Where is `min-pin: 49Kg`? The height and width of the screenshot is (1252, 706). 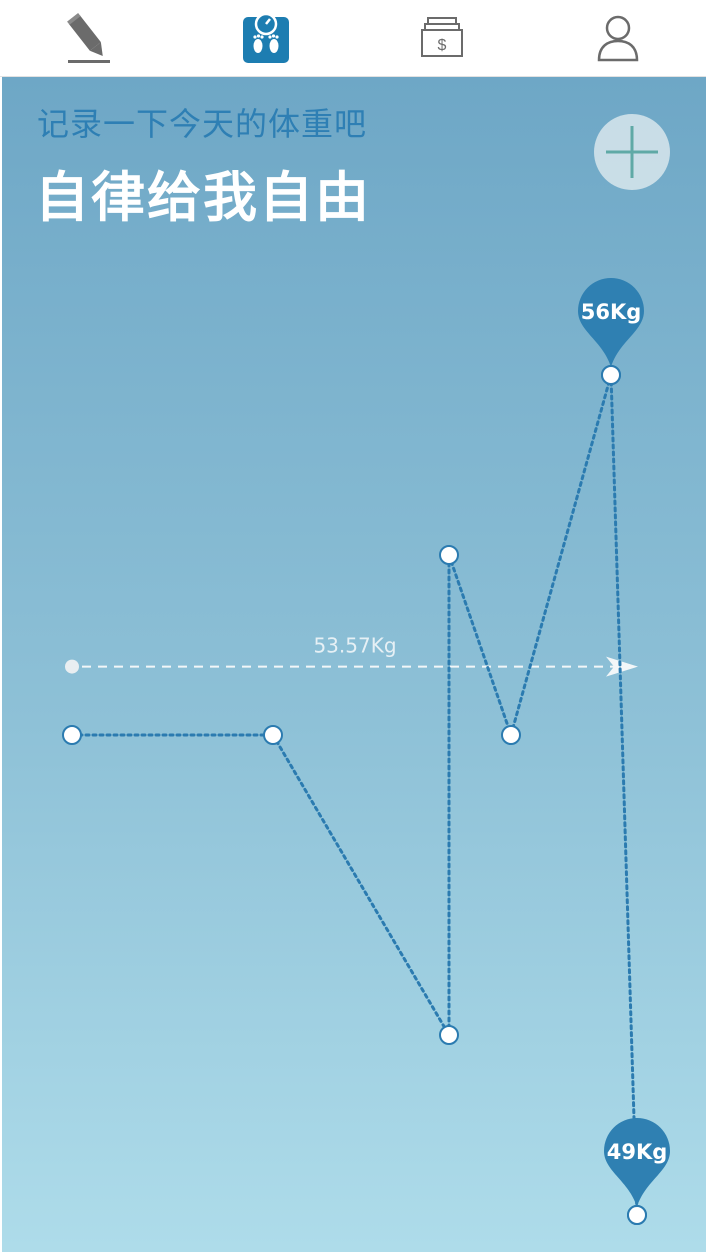
min-pin: 49Kg is located at coordinates (637, 1162).